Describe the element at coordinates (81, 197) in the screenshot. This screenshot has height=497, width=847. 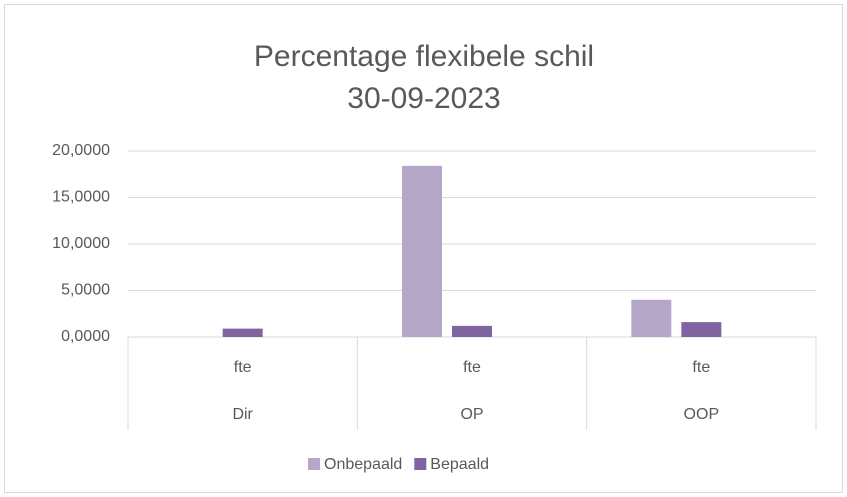
I see `y-tick-label: 15,0000` at that location.